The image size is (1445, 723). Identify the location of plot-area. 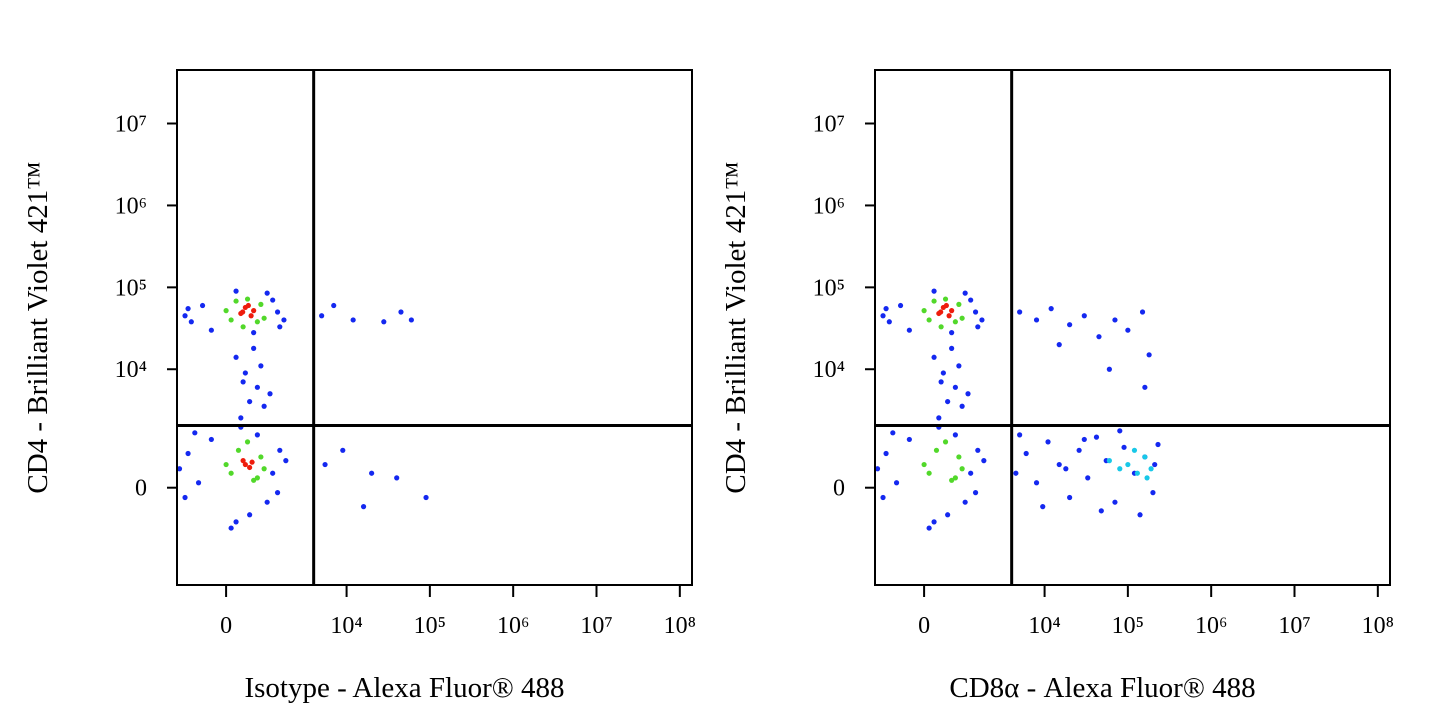
(303, 409).